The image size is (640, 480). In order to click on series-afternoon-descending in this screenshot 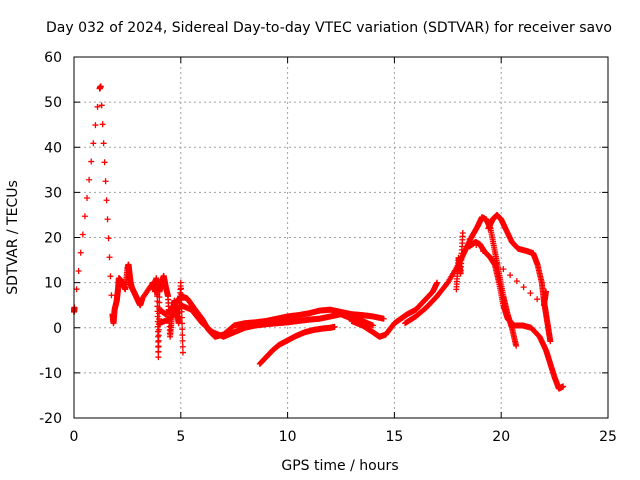, I will do `click(297, 345)`.